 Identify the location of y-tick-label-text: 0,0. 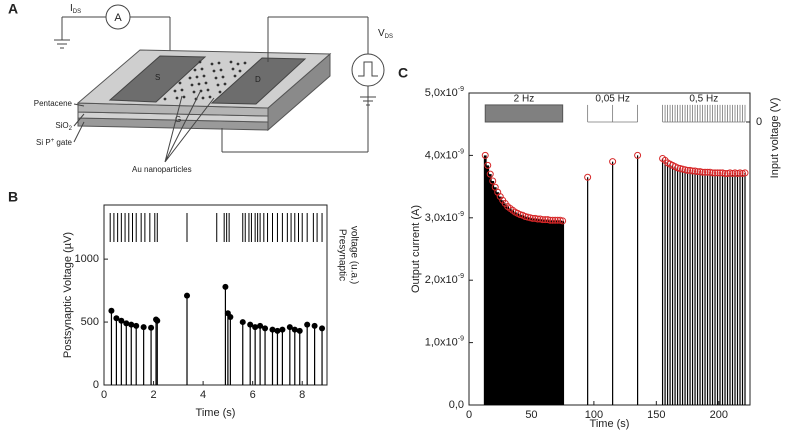
(456, 405).